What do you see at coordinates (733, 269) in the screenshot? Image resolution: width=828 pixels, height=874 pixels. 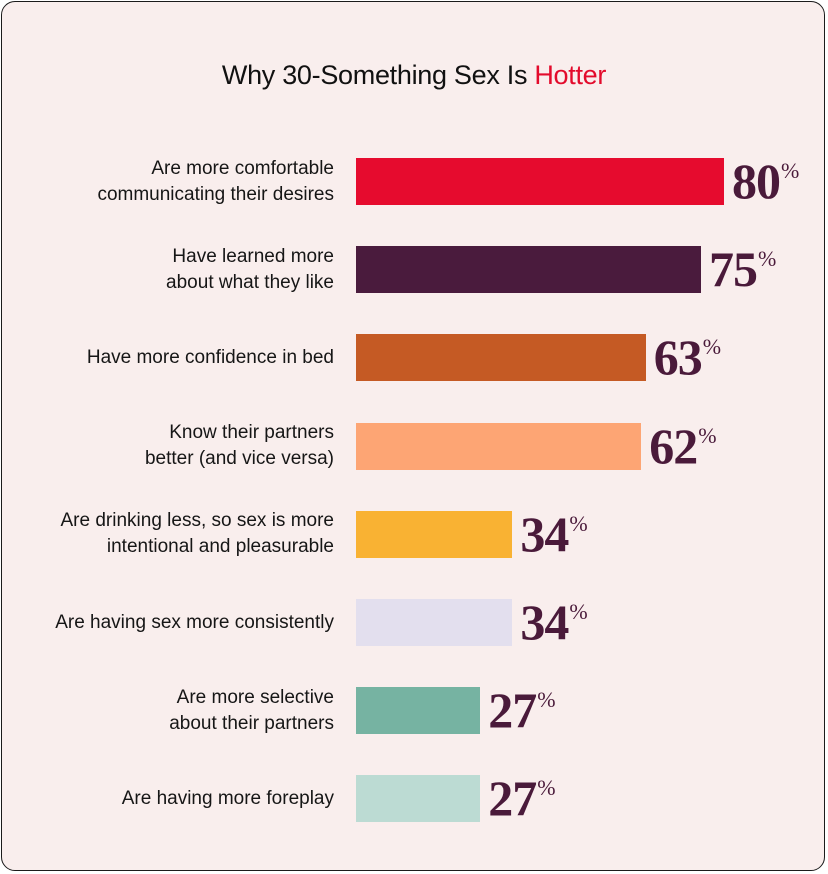 I see `bar-value-number: 75` at bounding box center [733, 269].